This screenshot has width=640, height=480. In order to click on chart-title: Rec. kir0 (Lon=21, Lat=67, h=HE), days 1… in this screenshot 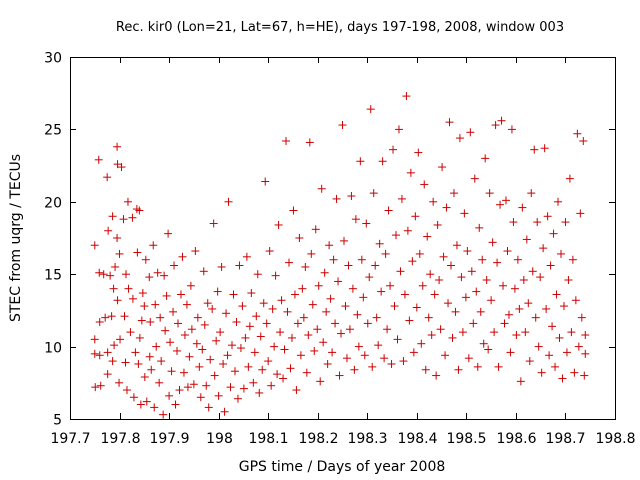, I will do `click(340, 27)`.